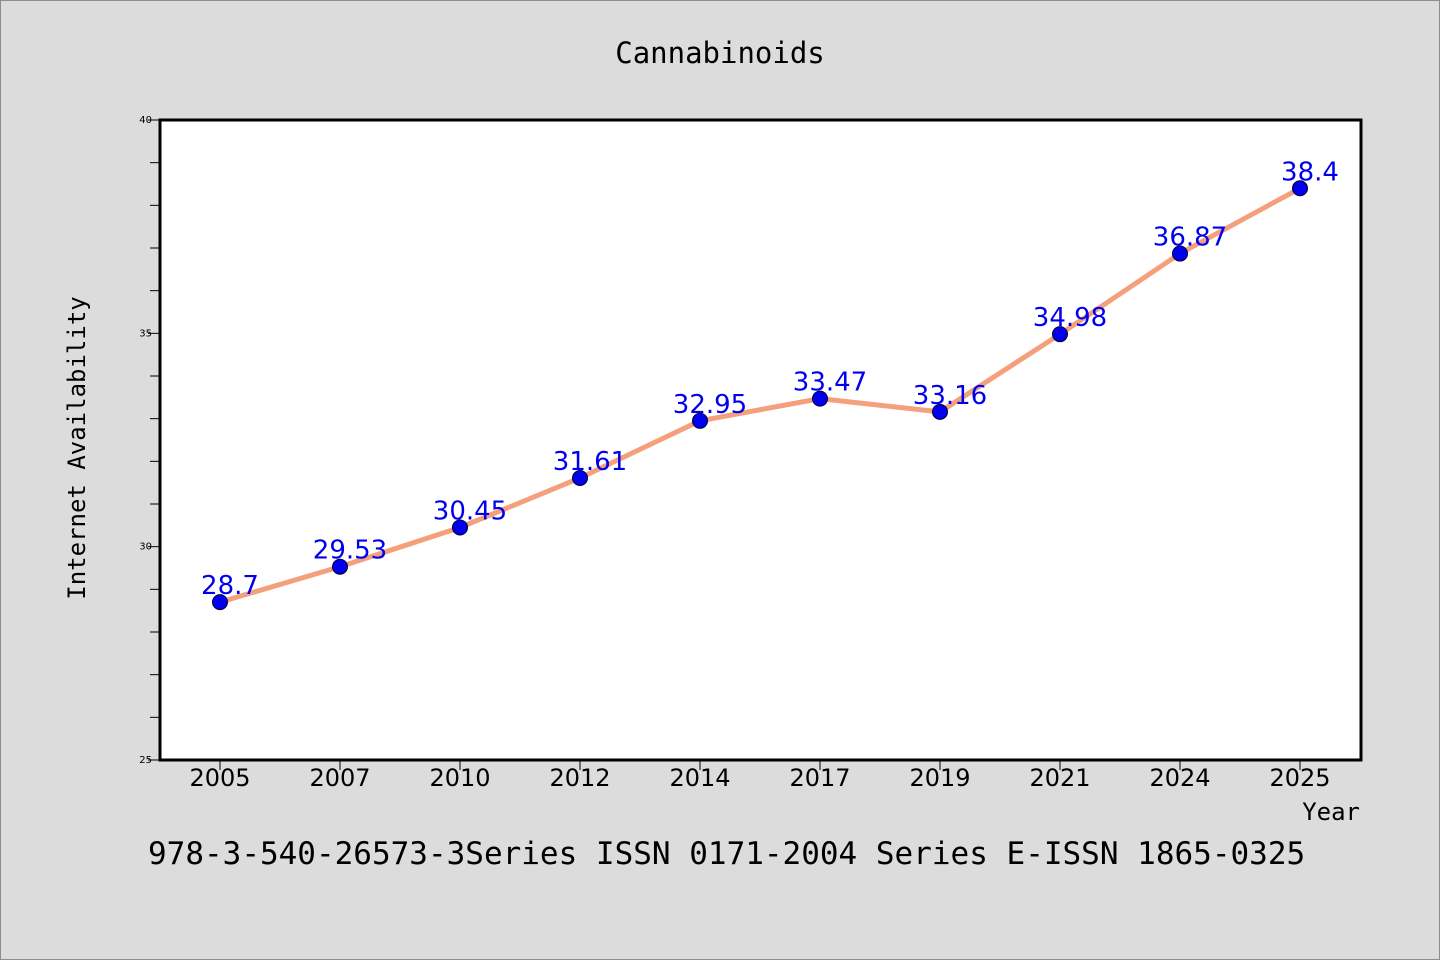 This screenshot has height=960, width=1440. What do you see at coordinates (230, 586) in the screenshot?
I see `data-label: 28.7` at bounding box center [230, 586].